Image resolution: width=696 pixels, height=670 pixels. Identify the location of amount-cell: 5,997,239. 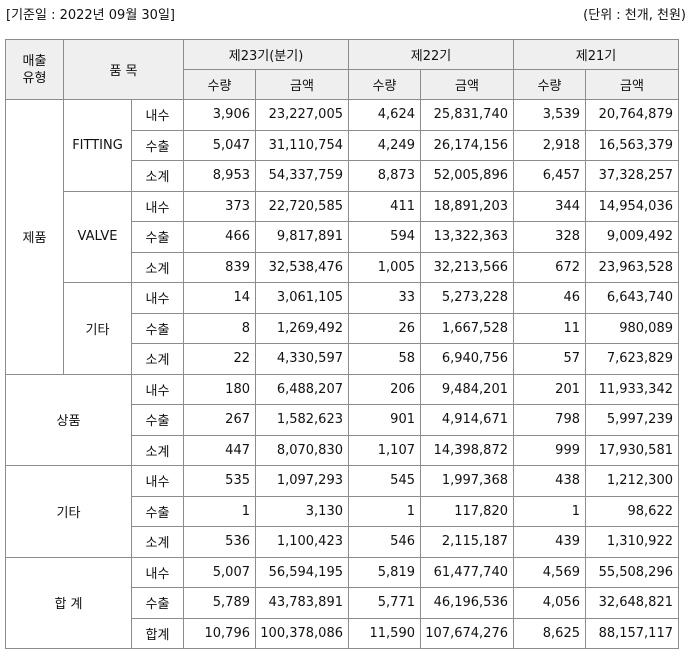
(632, 420).